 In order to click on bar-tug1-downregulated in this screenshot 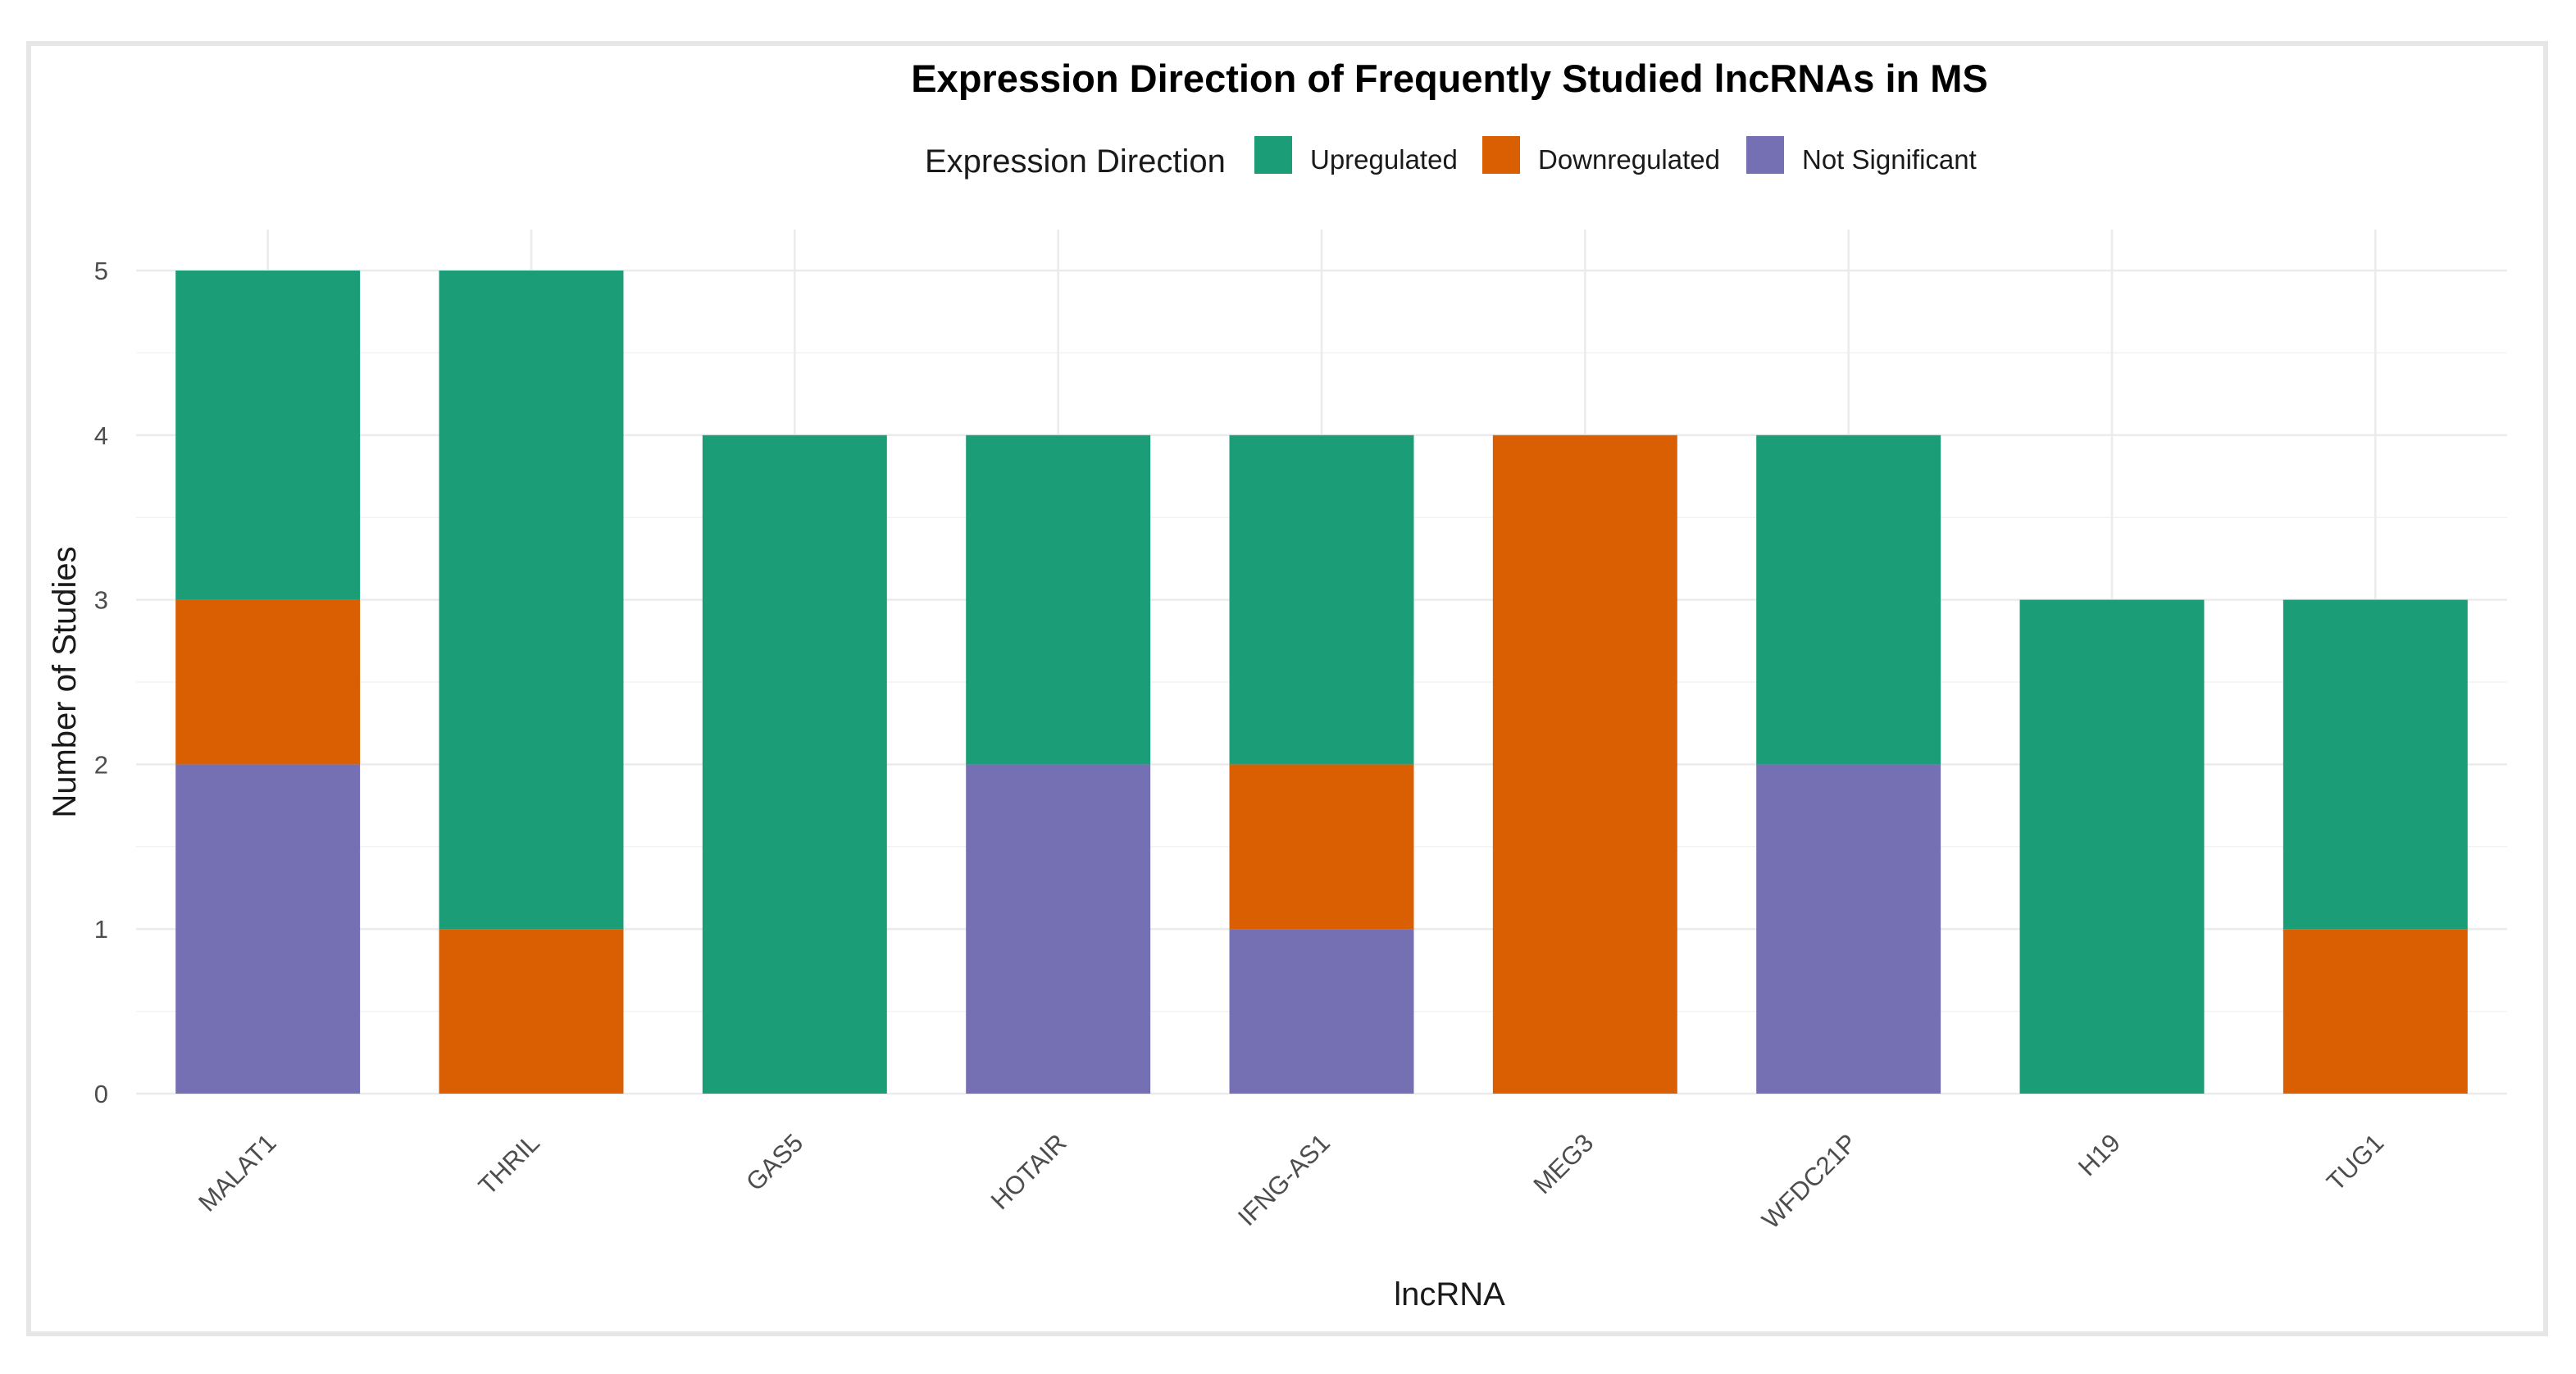, I will do `click(2375, 1012)`.